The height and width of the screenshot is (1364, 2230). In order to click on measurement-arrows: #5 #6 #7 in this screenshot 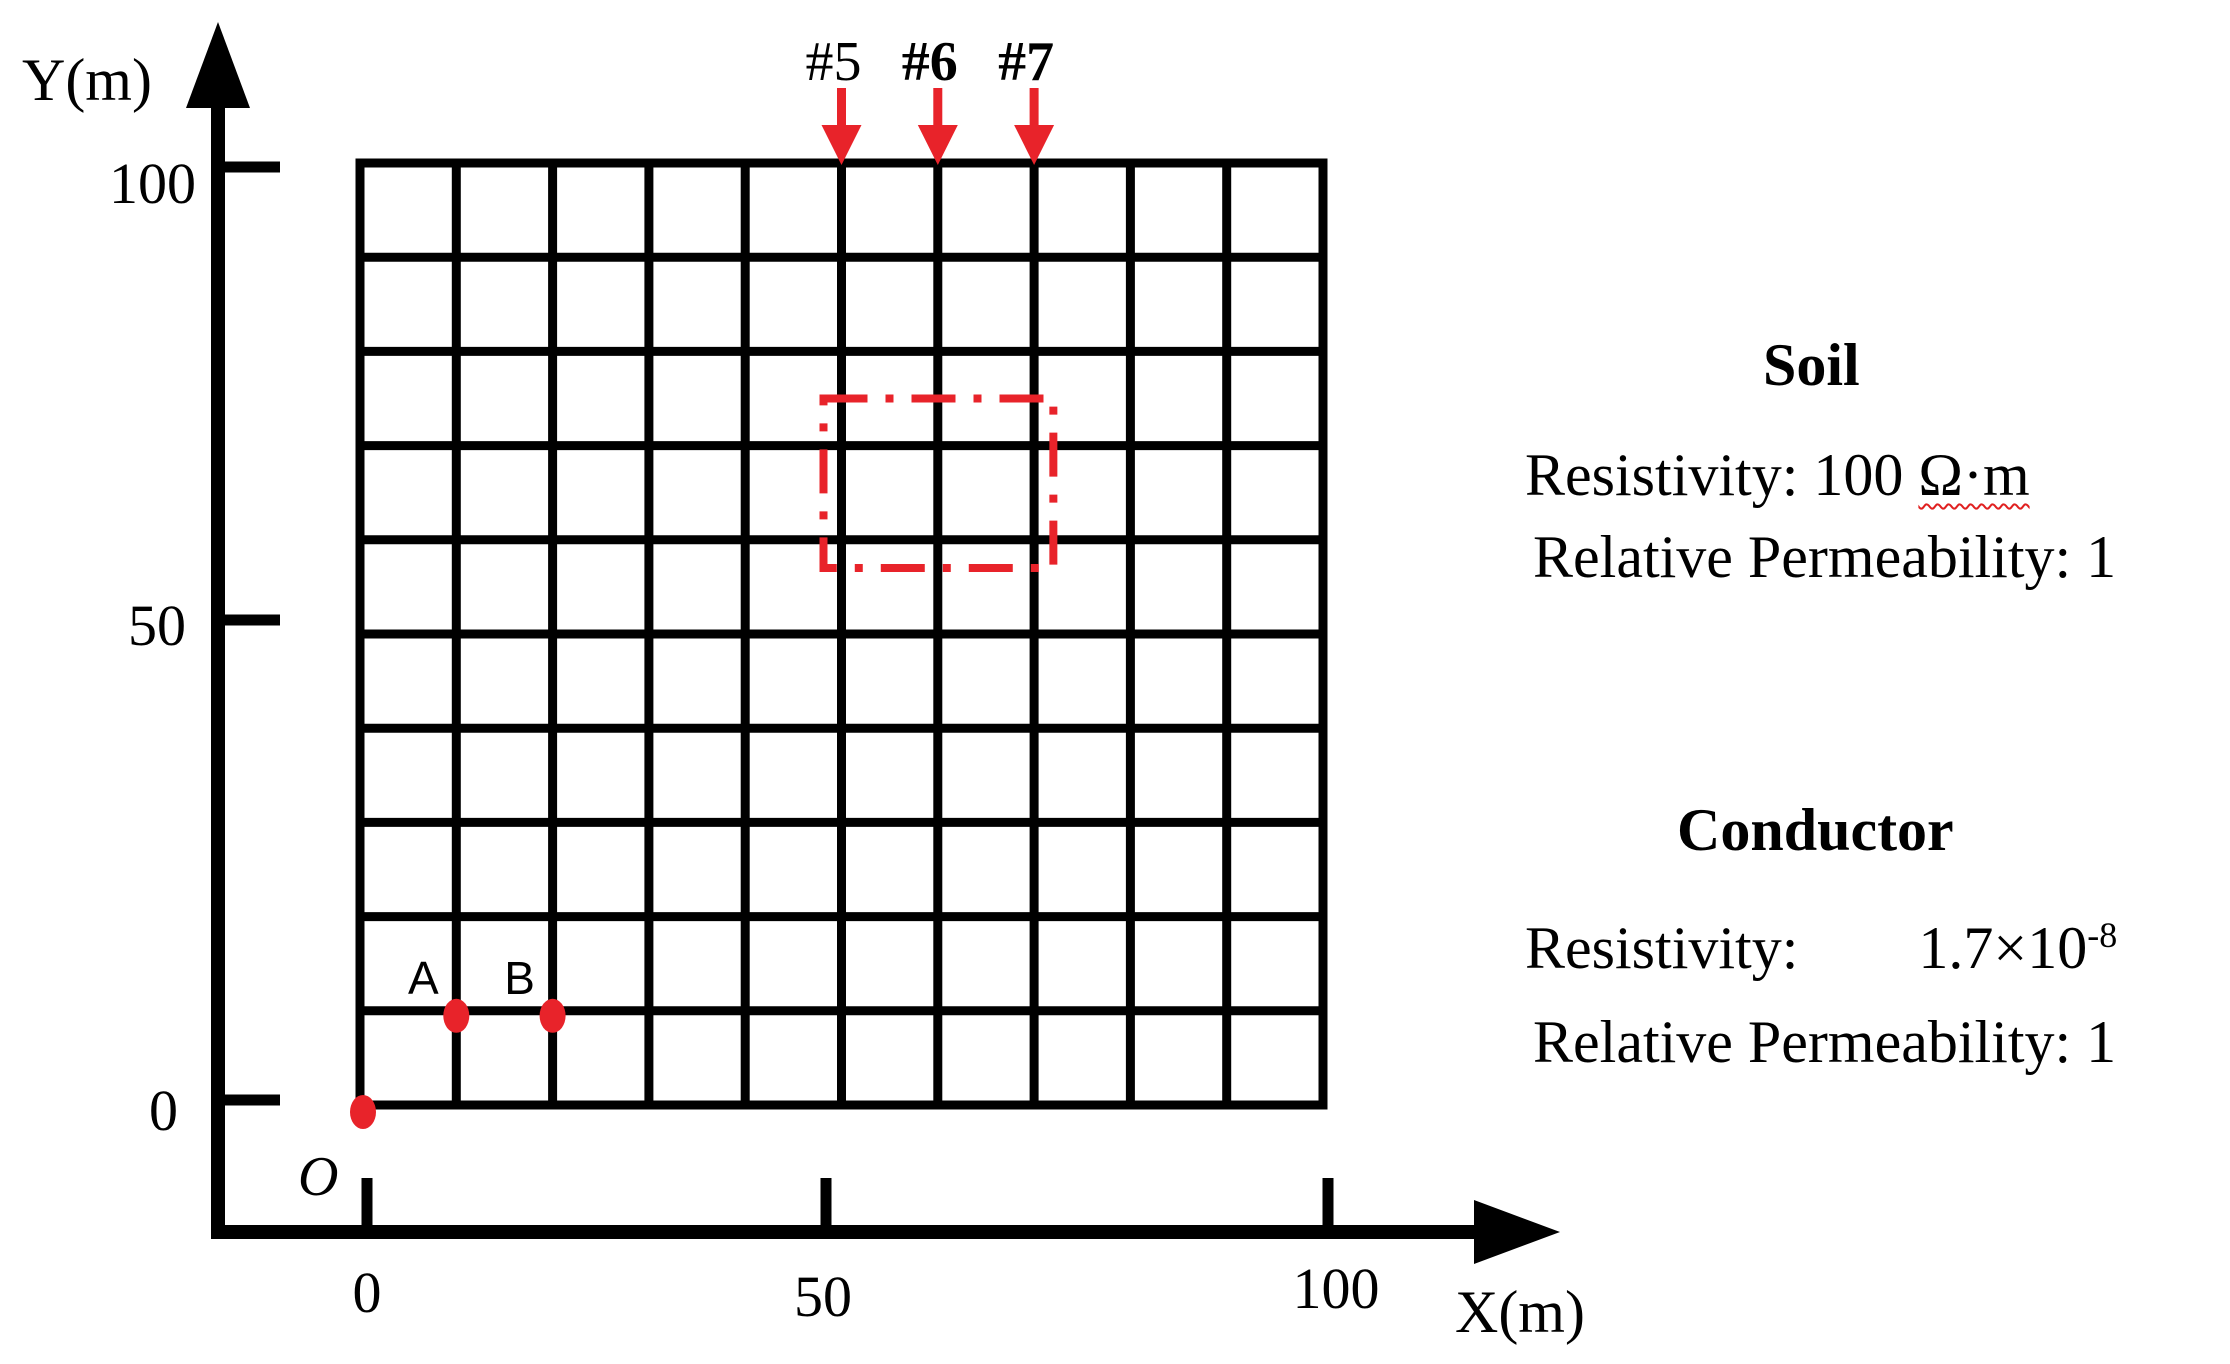, I will do `click(930, 98)`.